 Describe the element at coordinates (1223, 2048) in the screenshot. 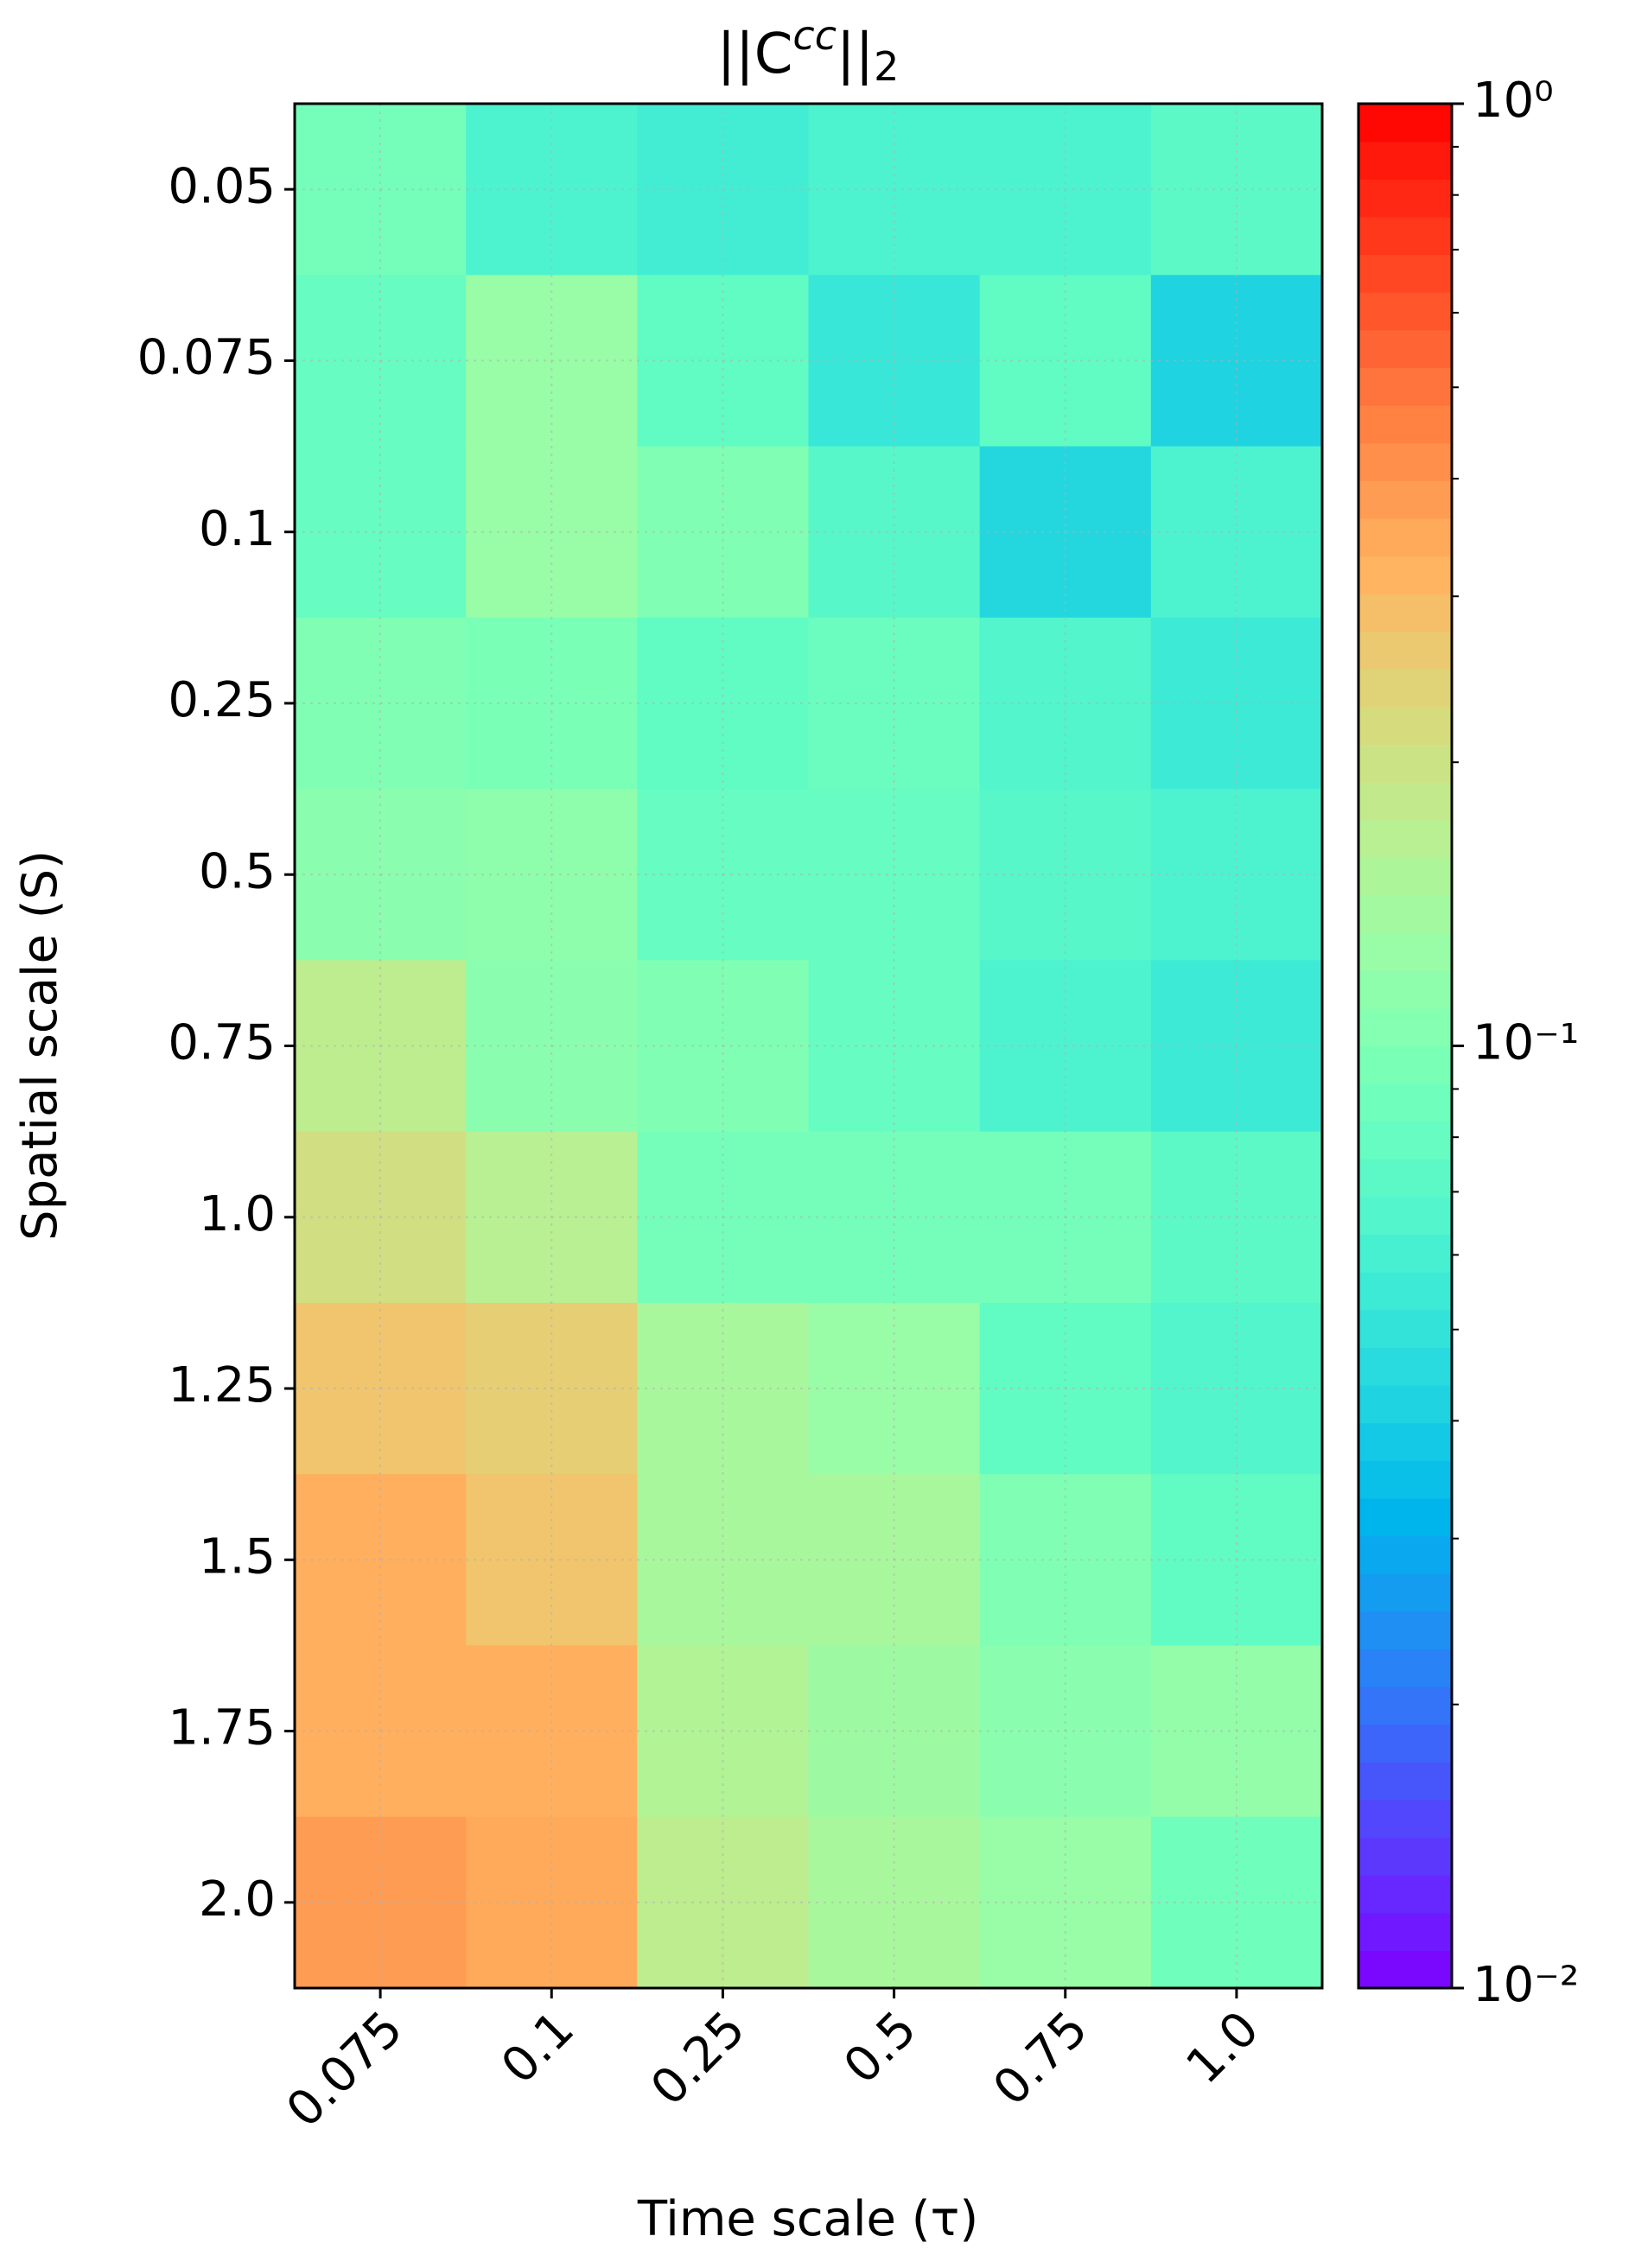

I see `x-tick-label: 1.0` at that location.